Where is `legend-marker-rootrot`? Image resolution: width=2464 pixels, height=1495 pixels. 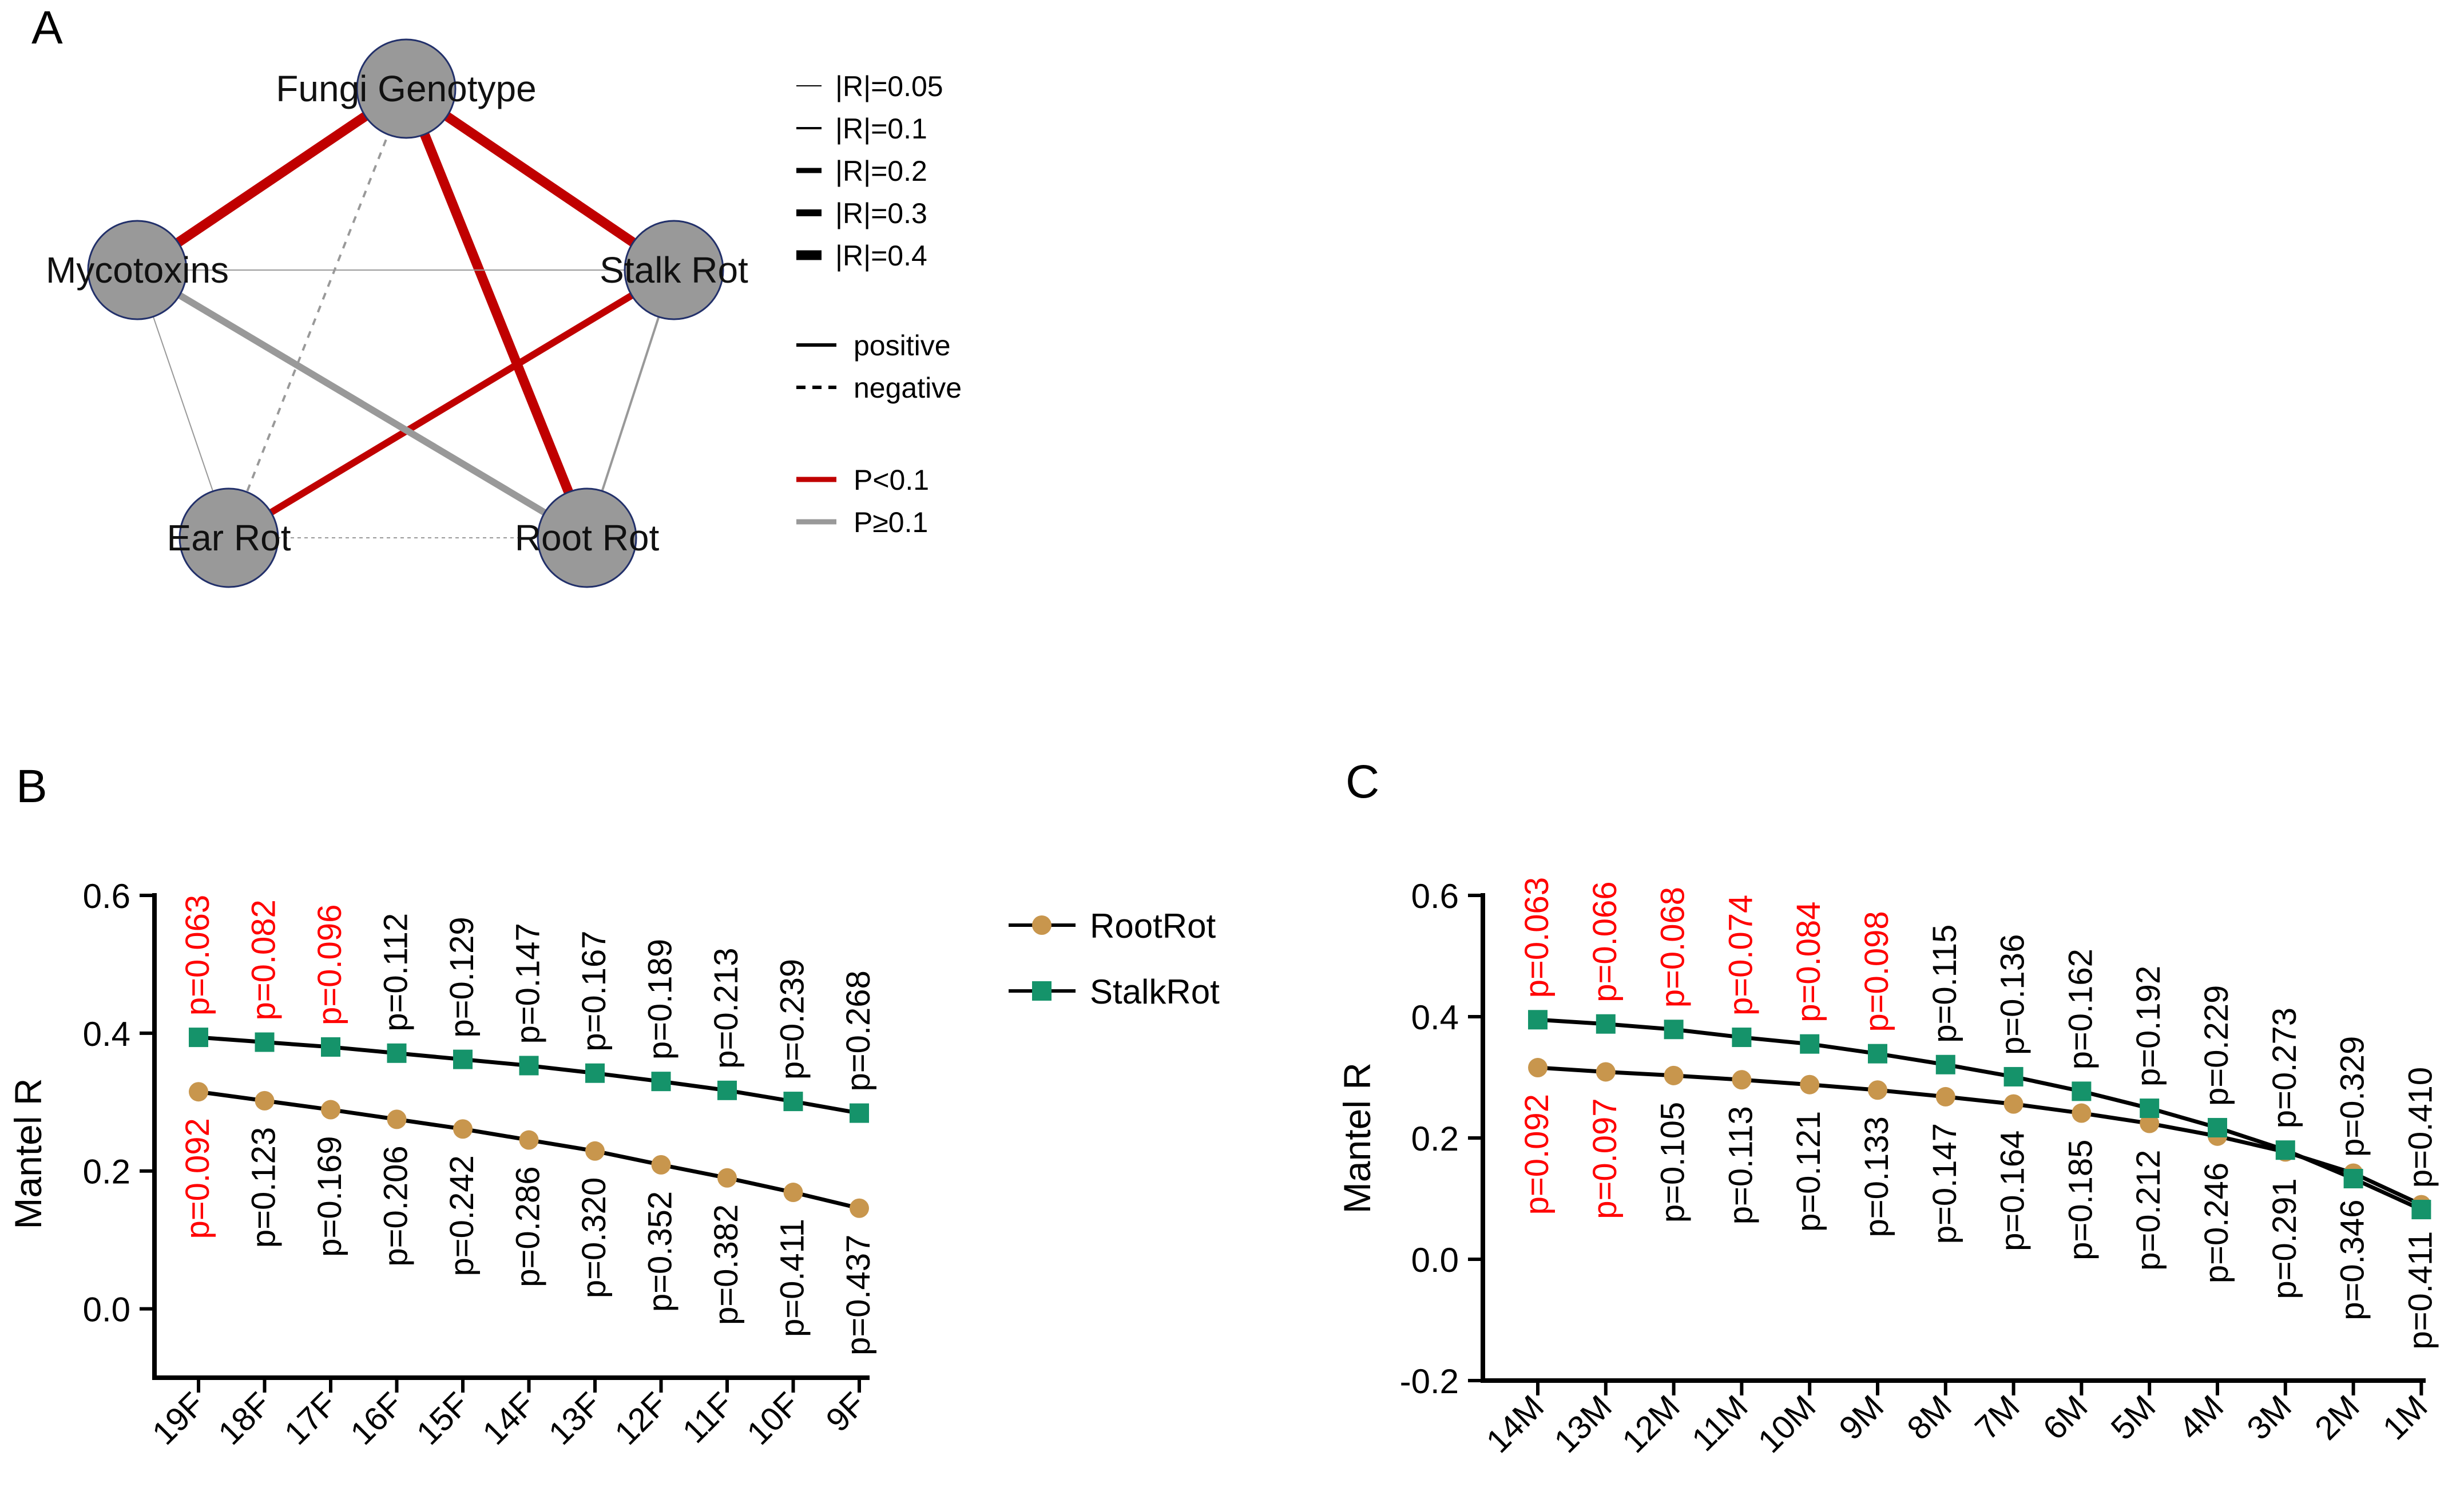
legend-marker-rootrot is located at coordinates (1042, 925).